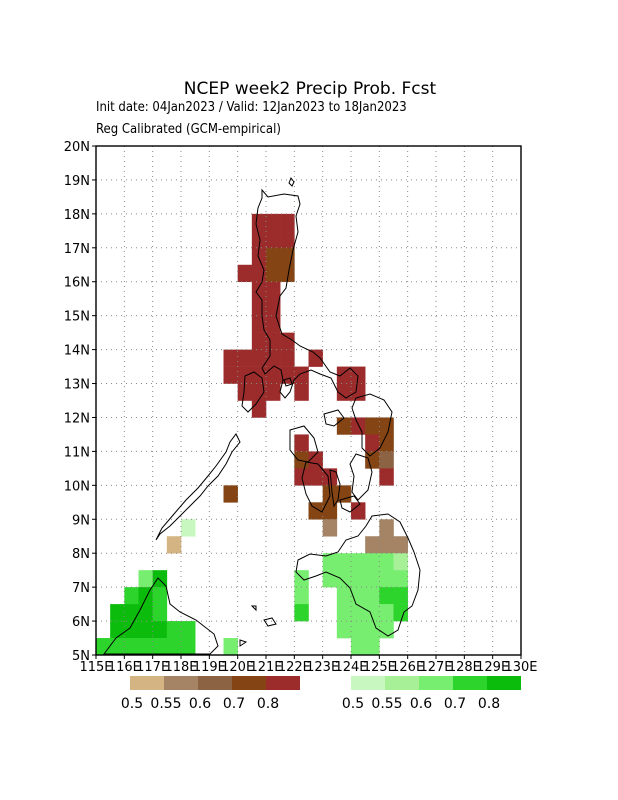 The width and height of the screenshot is (618, 800). I want to click on wet-legend-label: 0.7, so click(455, 704).